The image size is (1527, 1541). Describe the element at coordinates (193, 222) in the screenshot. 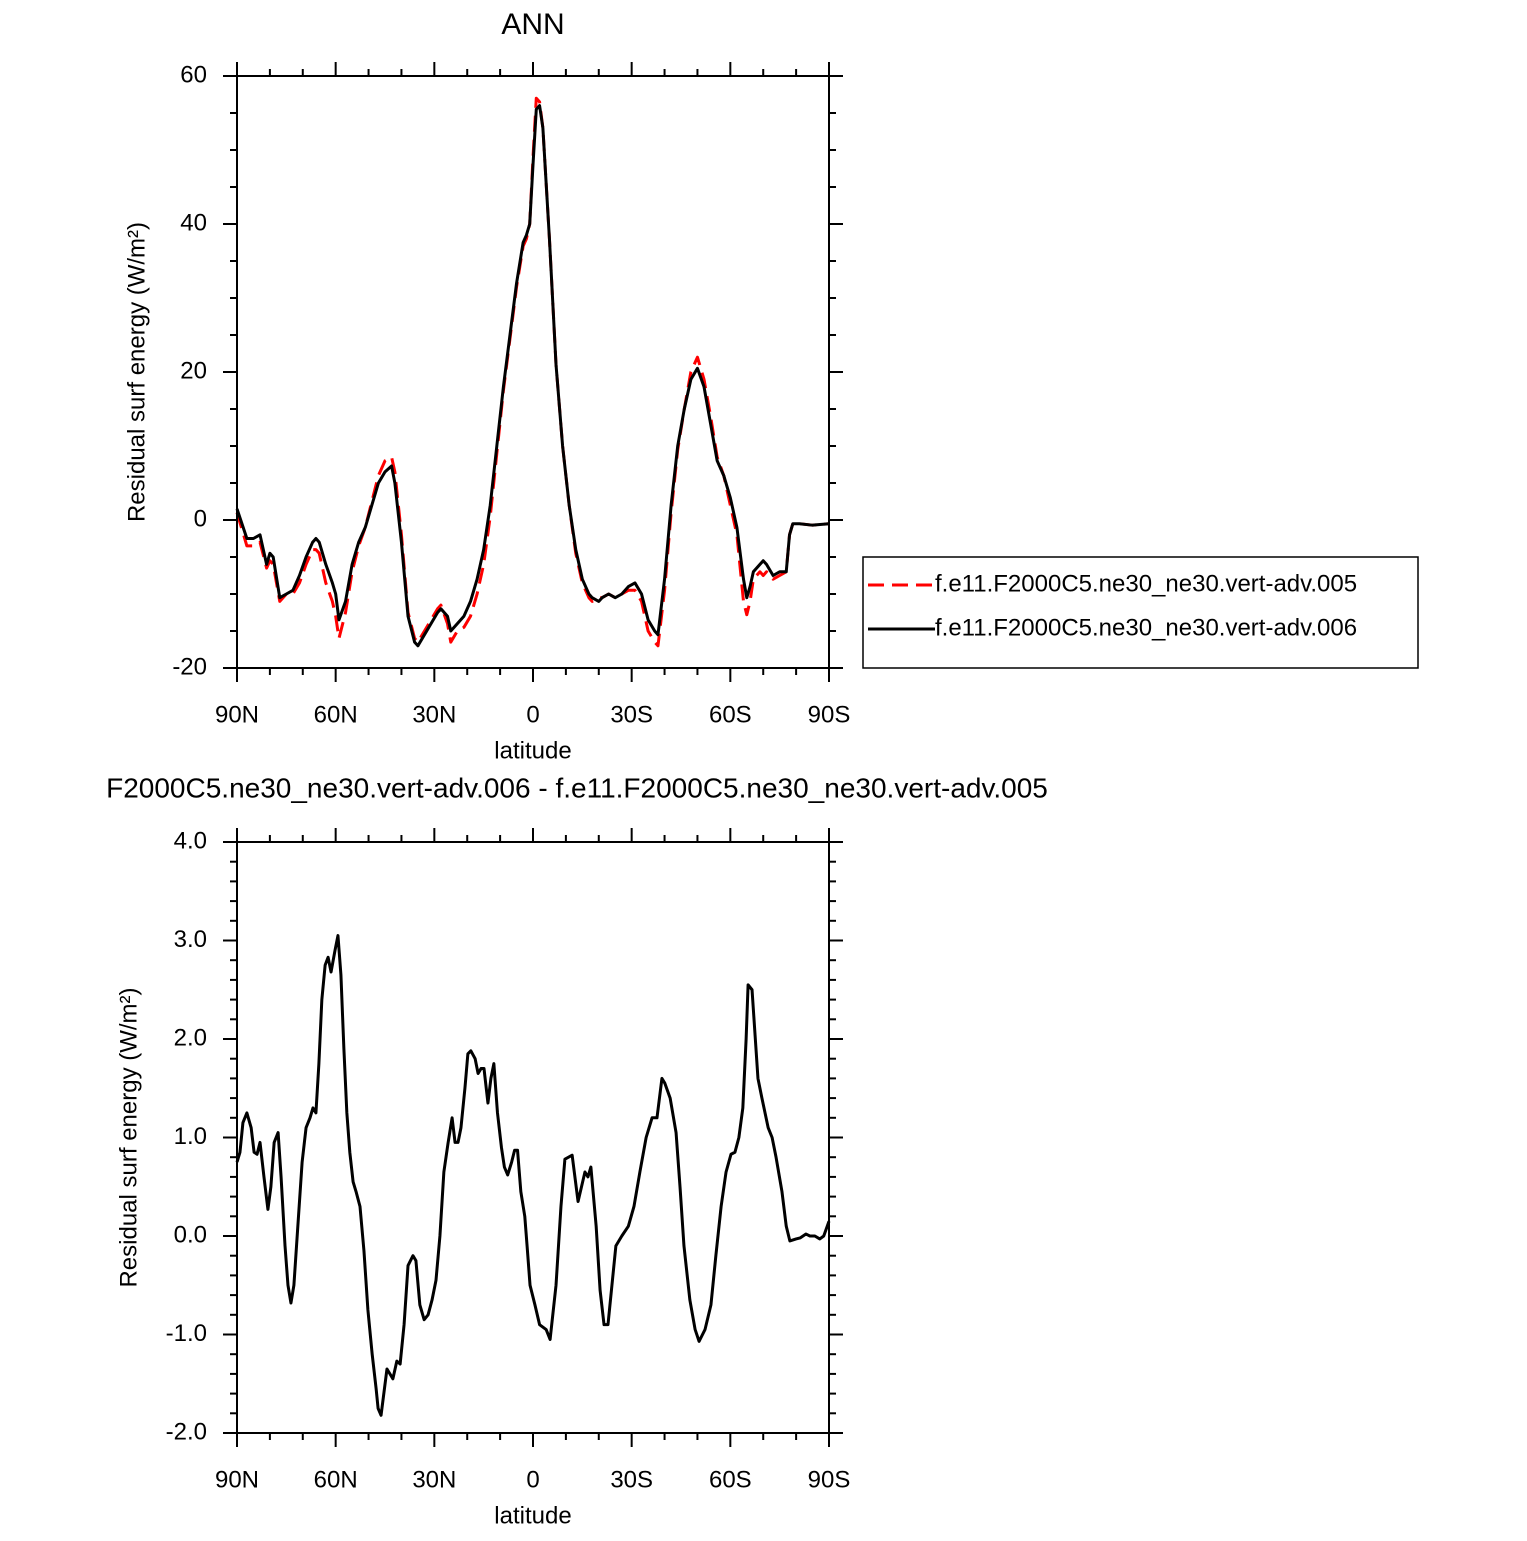

I see `y-tick-label: 40` at that location.